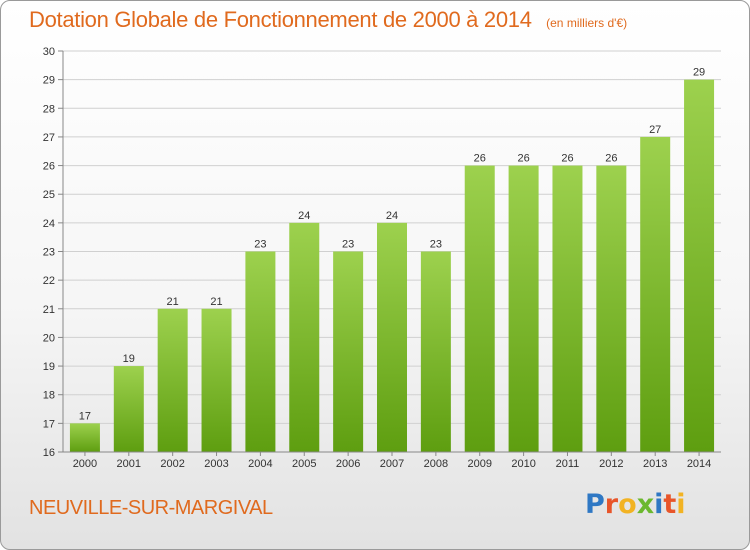 Image resolution: width=750 pixels, height=550 pixels. I want to click on y-tick-label: 26, so click(49, 167).